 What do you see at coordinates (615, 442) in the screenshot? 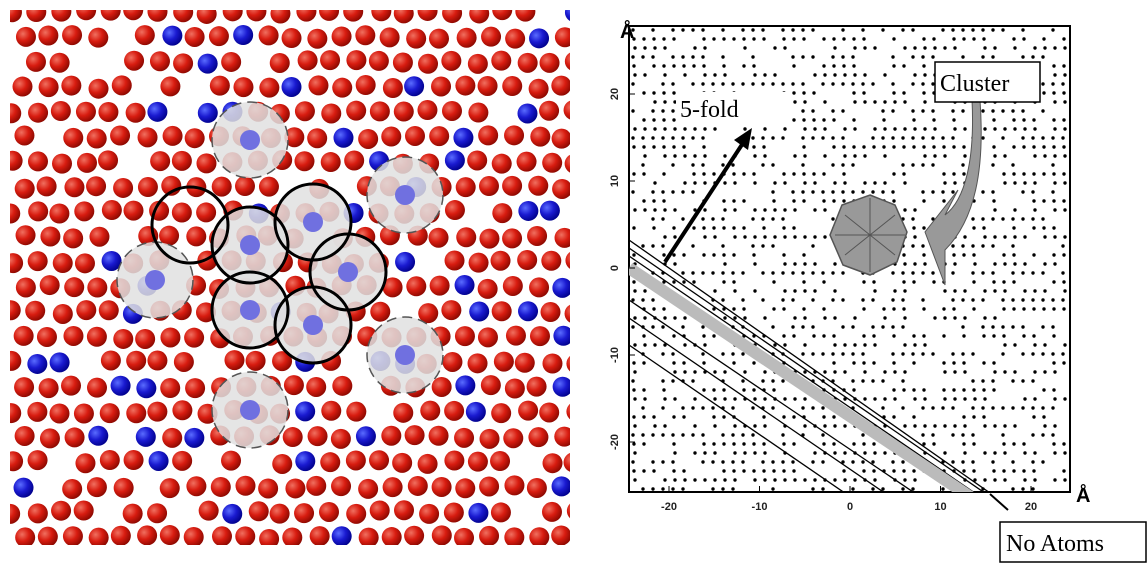
I see `y-tick-label: -20` at bounding box center [615, 442].